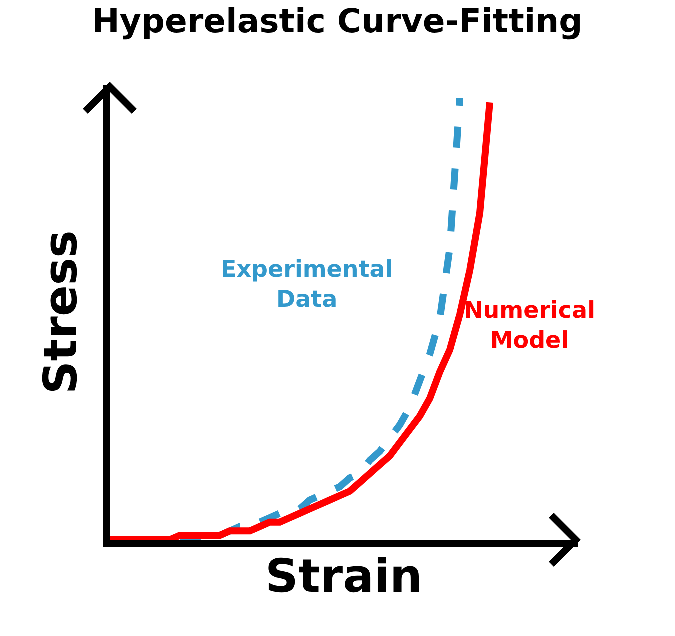 Image resolution: width=675 pixels, height=636 pixels. Describe the element at coordinates (307, 285) in the screenshot. I see `text: Experimental Data` at that location.